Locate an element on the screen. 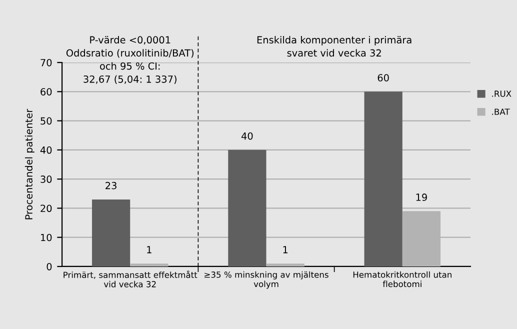 This screenshot has width=517, height=329. x-tick-label: Primärt, sammansatt effektmått vid vecka 32 is located at coordinates (131, 279).